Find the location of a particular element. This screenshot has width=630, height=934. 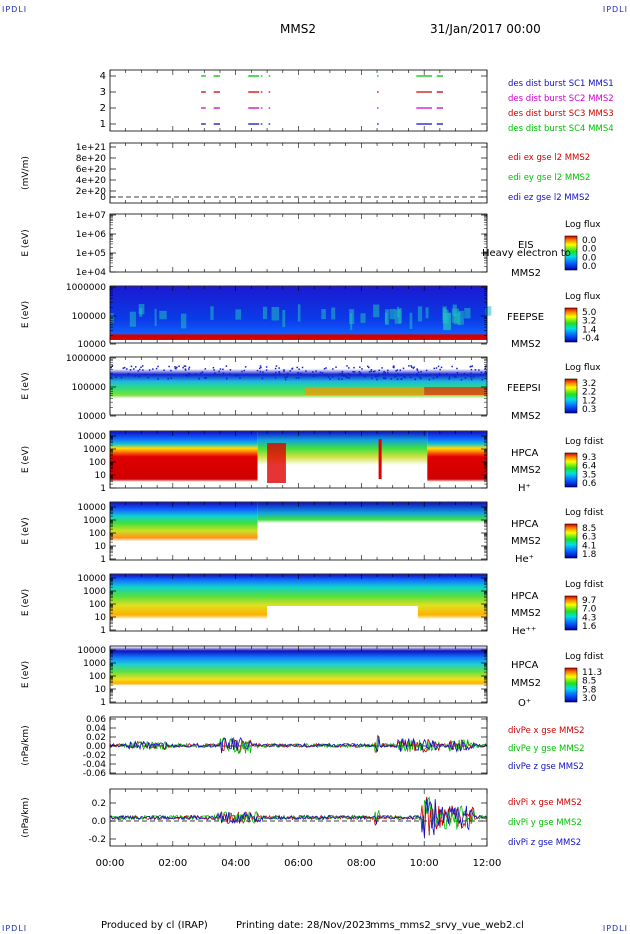

spectrogram-label: O⁺ is located at coordinates (524, 703).